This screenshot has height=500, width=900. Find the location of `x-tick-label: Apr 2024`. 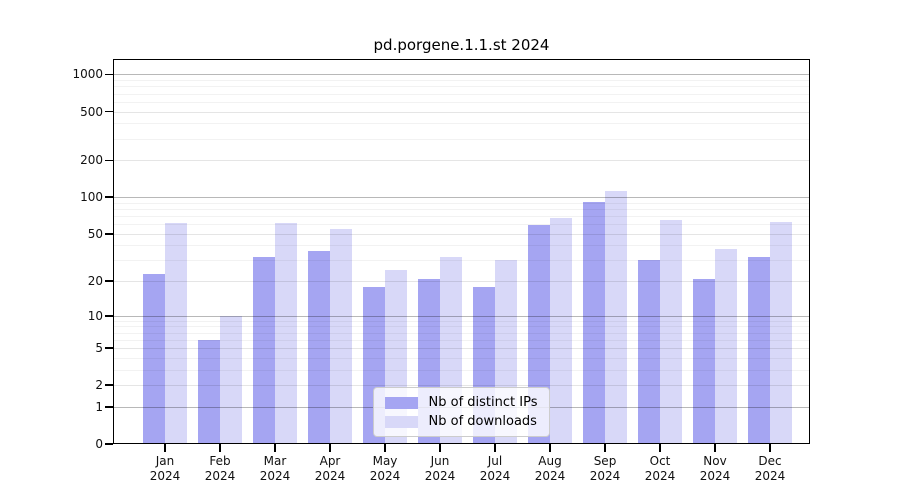

x-tick-label: Apr 2024 is located at coordinates (330, 468).